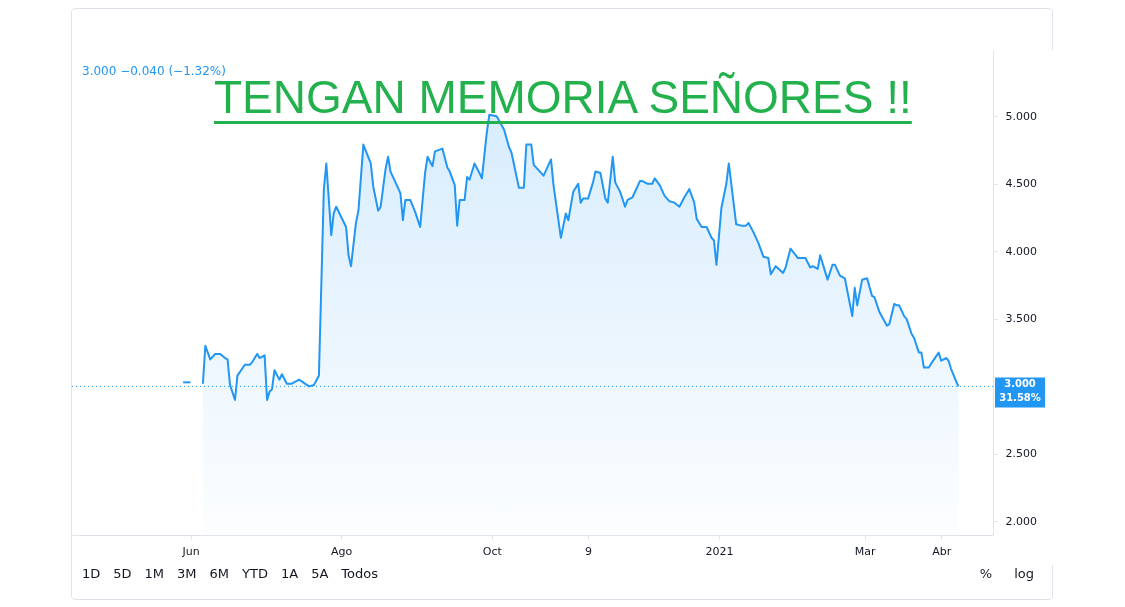 Image resolution: width=1125 pixels, height=607 pixels. What do you see at coordinates (187, 573) in the screenshot?
I see `text: 3M` at bounding box center [187, 573].